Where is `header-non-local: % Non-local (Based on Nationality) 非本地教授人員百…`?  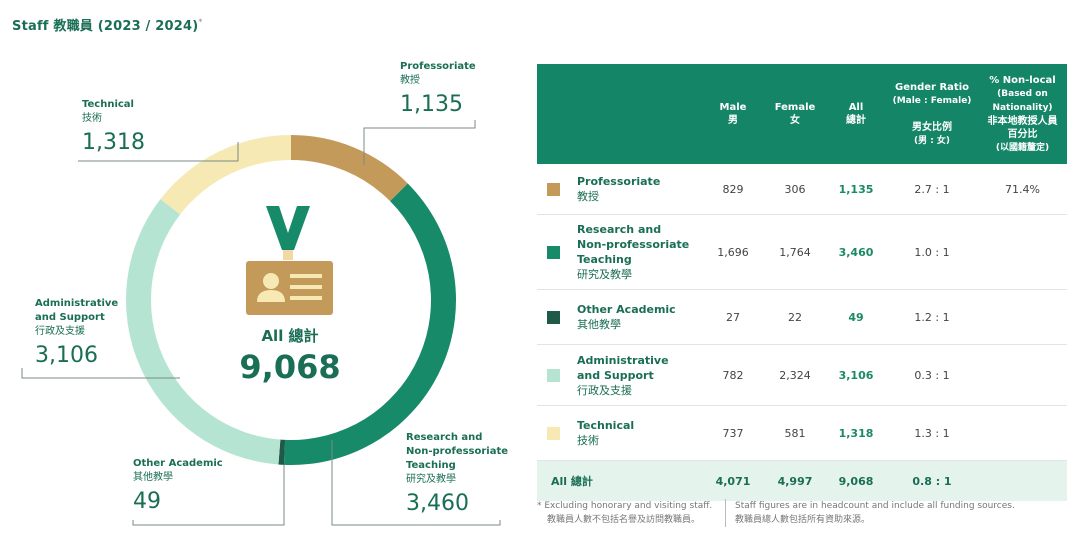
header-non-local: % Non-local (Based on Nationality) 非本地教授人員百… is located at coordinates (1022, 114).